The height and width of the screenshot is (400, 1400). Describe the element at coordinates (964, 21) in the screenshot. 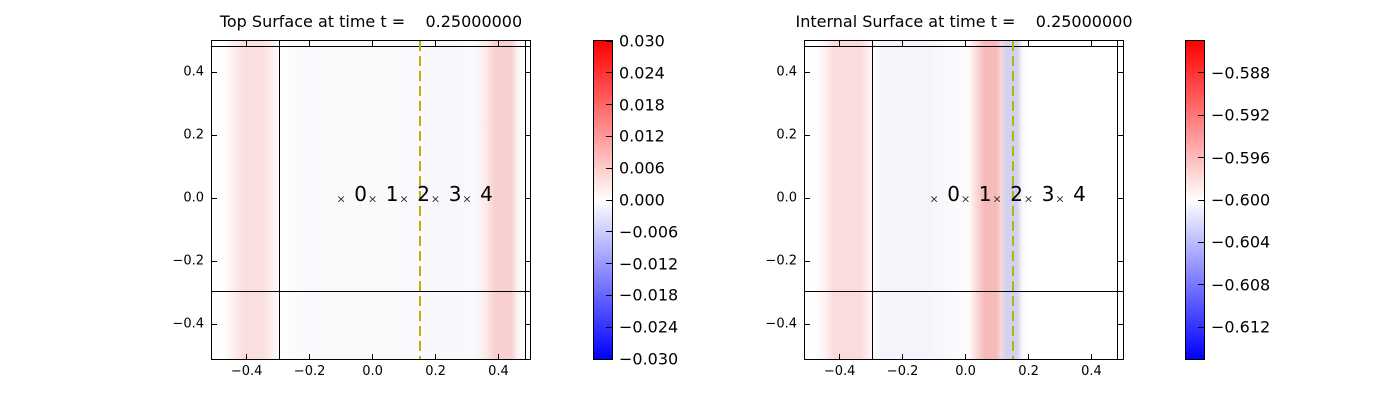

I see `plot-title-internal-surface: Internal Surface at time t = 0.25000000` at that location.